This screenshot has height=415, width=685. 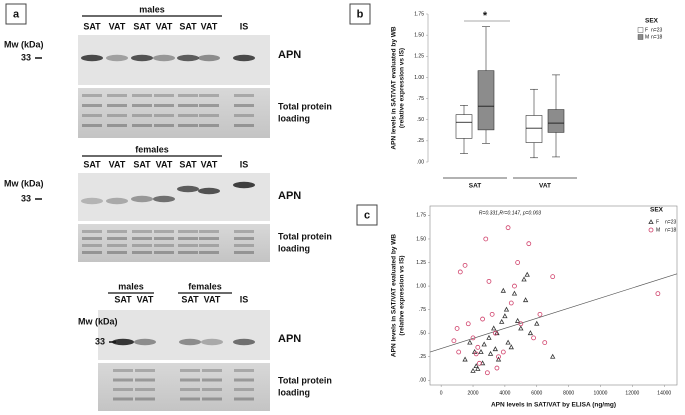 I want to click on legend-label: n=18, so click(x=670, y=230).